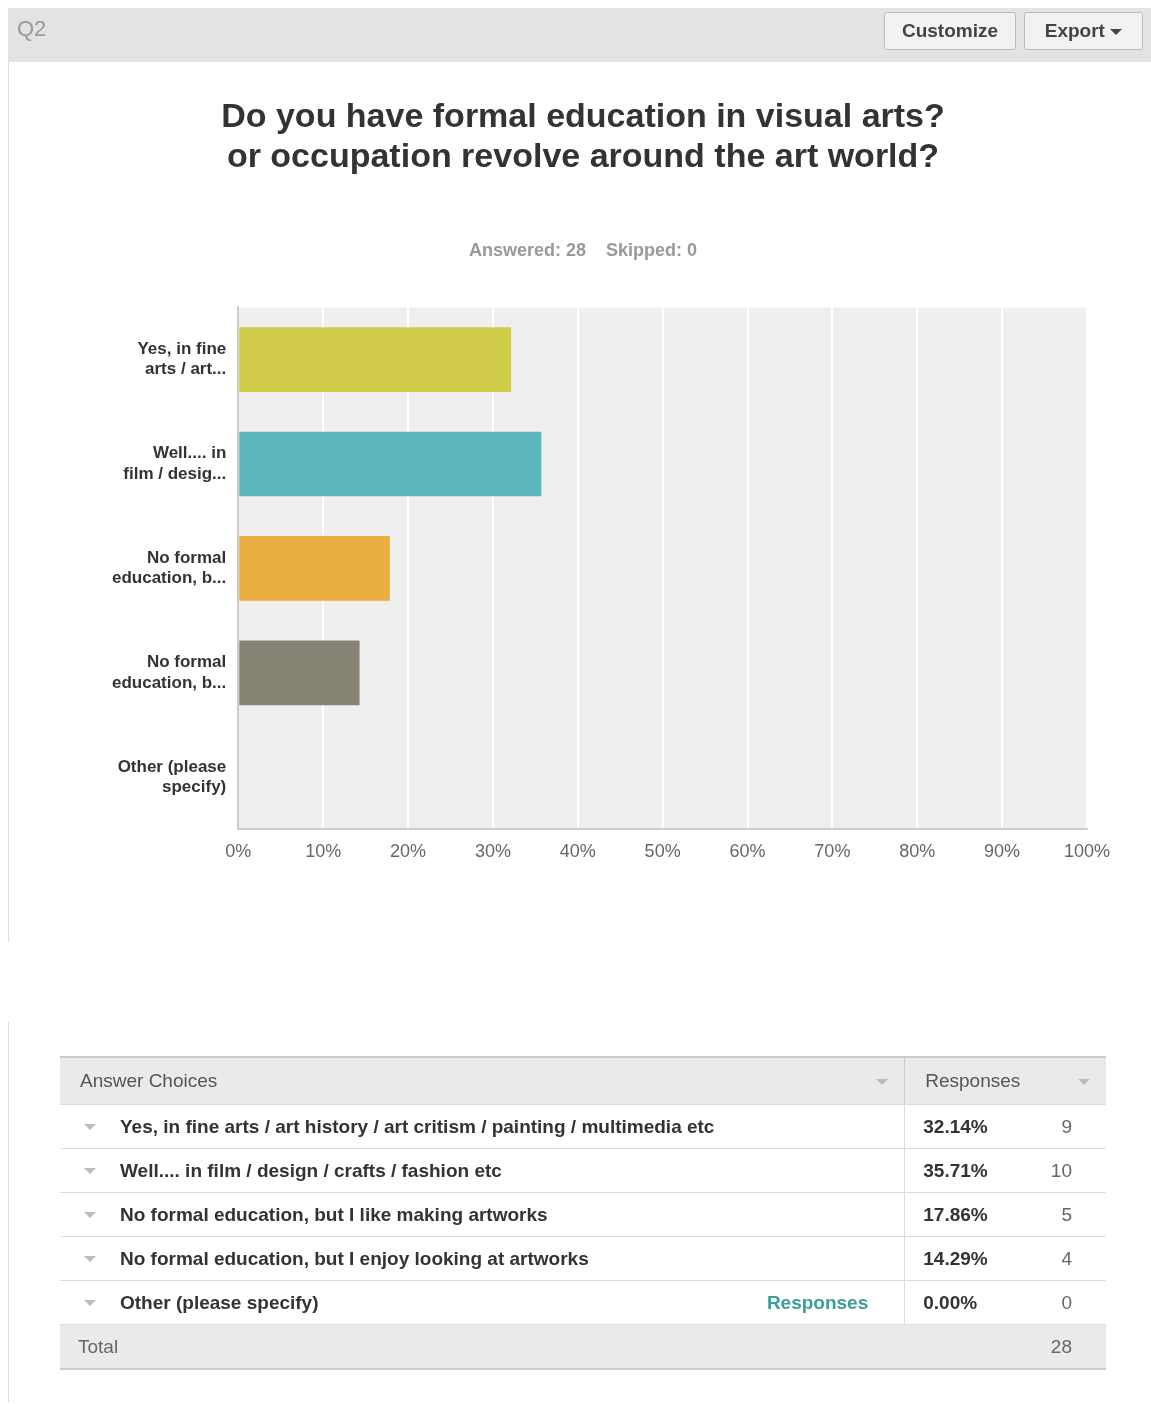 Image resolution: width=1151 pixels, height=1404 pixels. I want to click on x-tick-label: 100%, so click(1086, 851).